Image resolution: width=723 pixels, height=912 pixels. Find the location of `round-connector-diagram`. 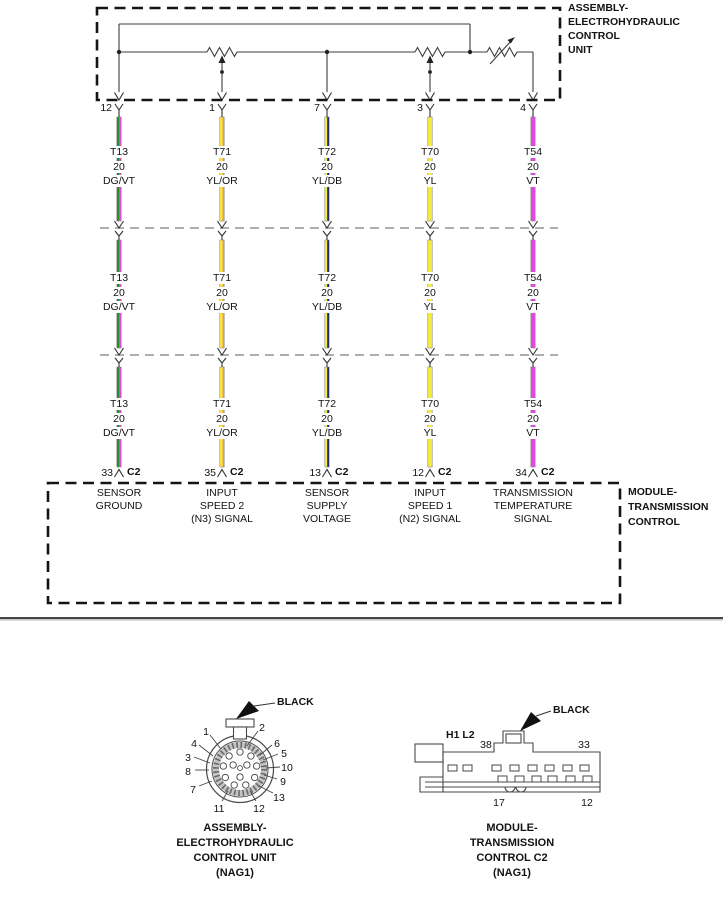

round-connector-diagram is located at coordinates (237, 752).